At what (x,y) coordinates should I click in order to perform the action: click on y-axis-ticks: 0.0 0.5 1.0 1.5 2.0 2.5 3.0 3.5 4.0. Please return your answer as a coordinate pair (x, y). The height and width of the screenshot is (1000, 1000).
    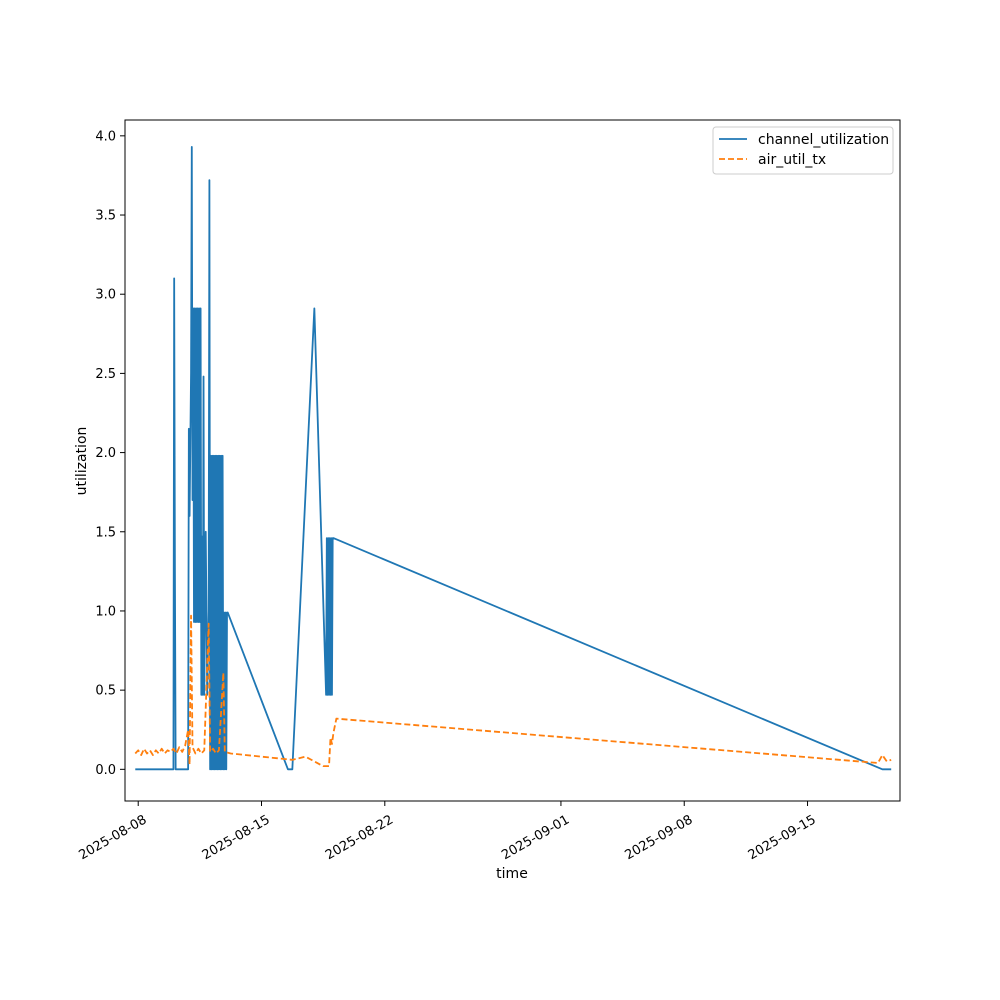
    Looking at the image, I should click on (110, 453).